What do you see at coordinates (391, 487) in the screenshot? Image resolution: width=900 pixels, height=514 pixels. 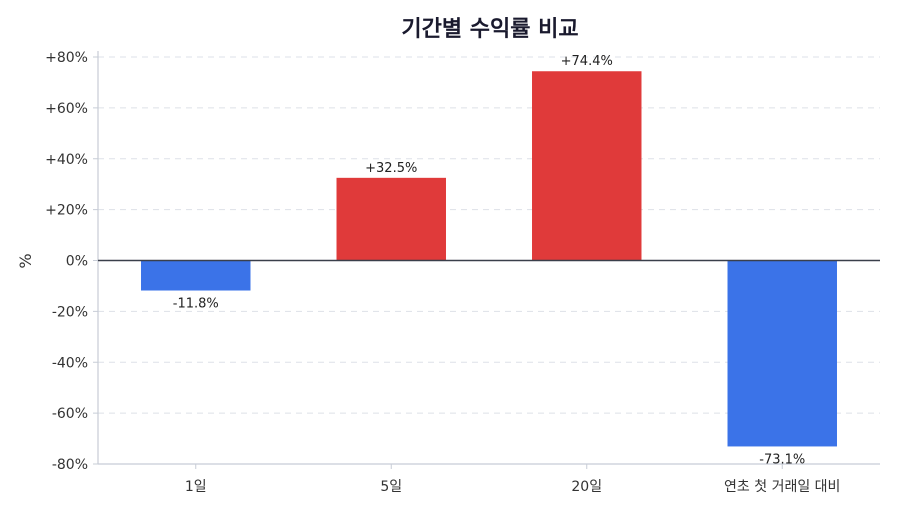 I see `x-tick-label: 5일` at bounding box center [391, 487].